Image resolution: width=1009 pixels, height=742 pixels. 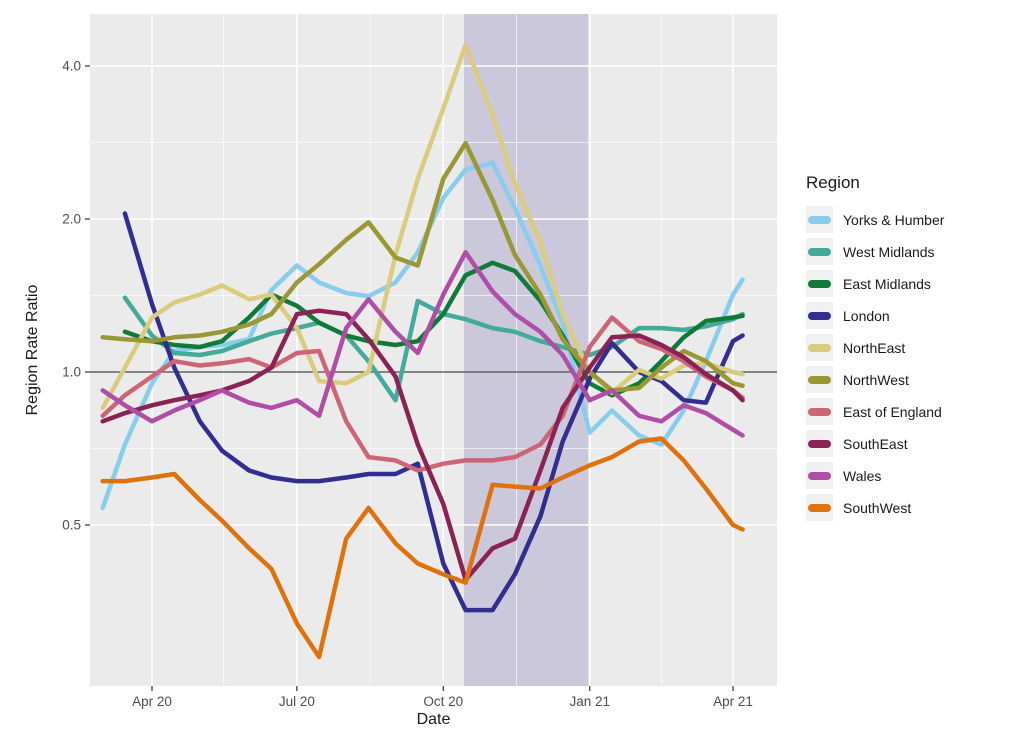 What do you see at coordinates (877, 507) in the screenshot?
I see `legend-item-label: SouthWest` at bounding box center [877, 507].